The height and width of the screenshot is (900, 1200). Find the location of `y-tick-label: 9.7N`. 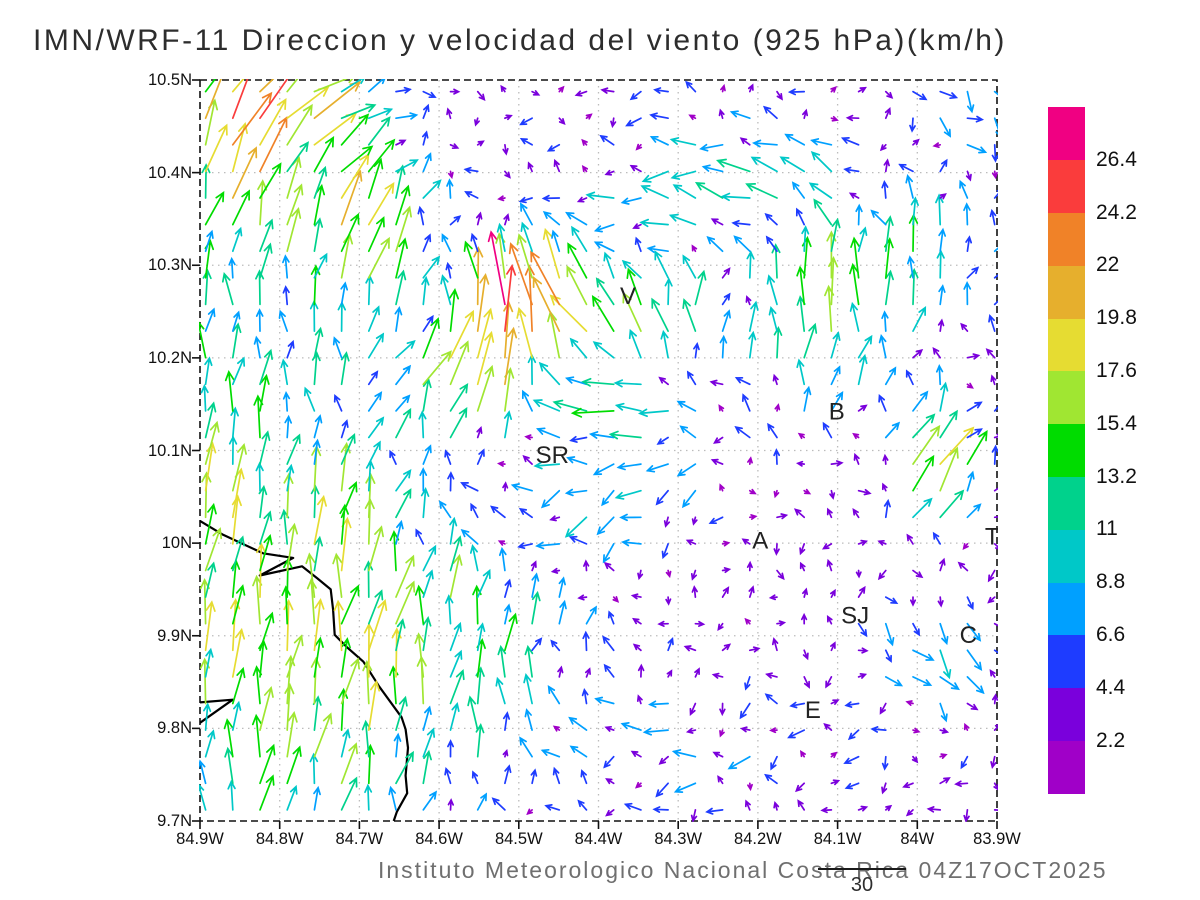

y-tick-label: 9.7N is located at coordinates (174, 821).